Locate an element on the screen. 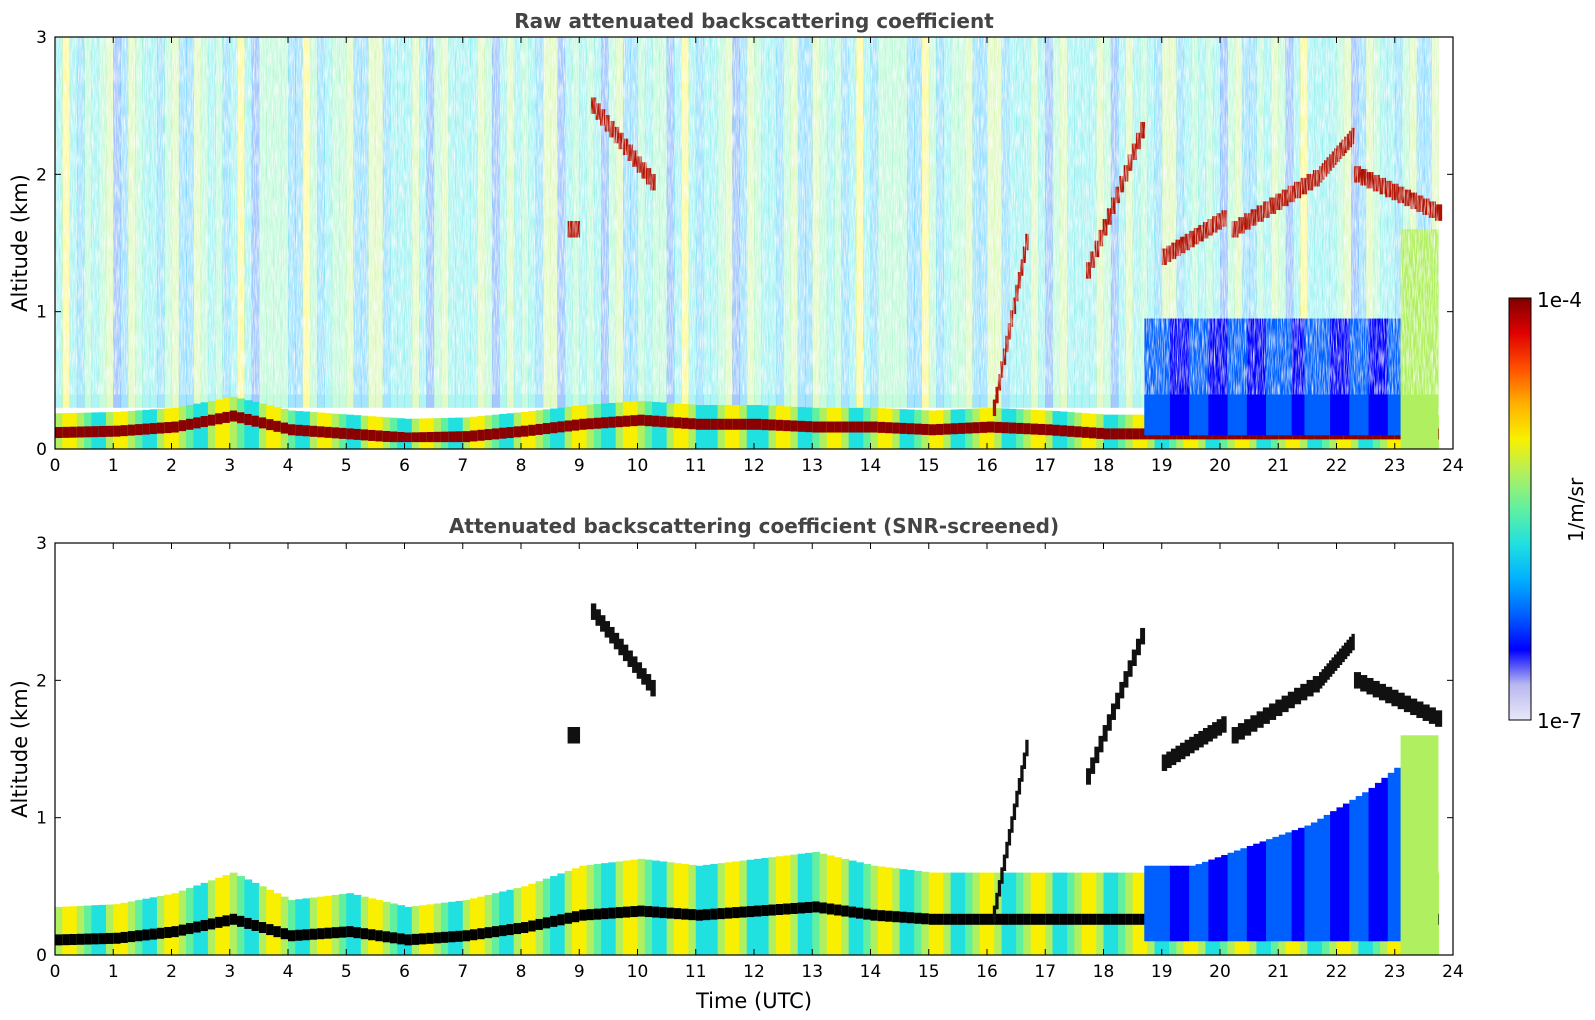 The image size is (1595, 1020). y-tick-label: 3 is located at coordinates (41, 38).